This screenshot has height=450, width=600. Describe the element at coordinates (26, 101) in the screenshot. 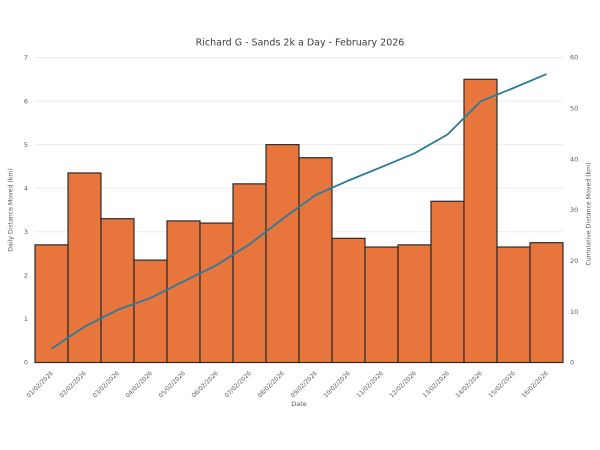

I see `y-tick-label-left: 6` at that location.